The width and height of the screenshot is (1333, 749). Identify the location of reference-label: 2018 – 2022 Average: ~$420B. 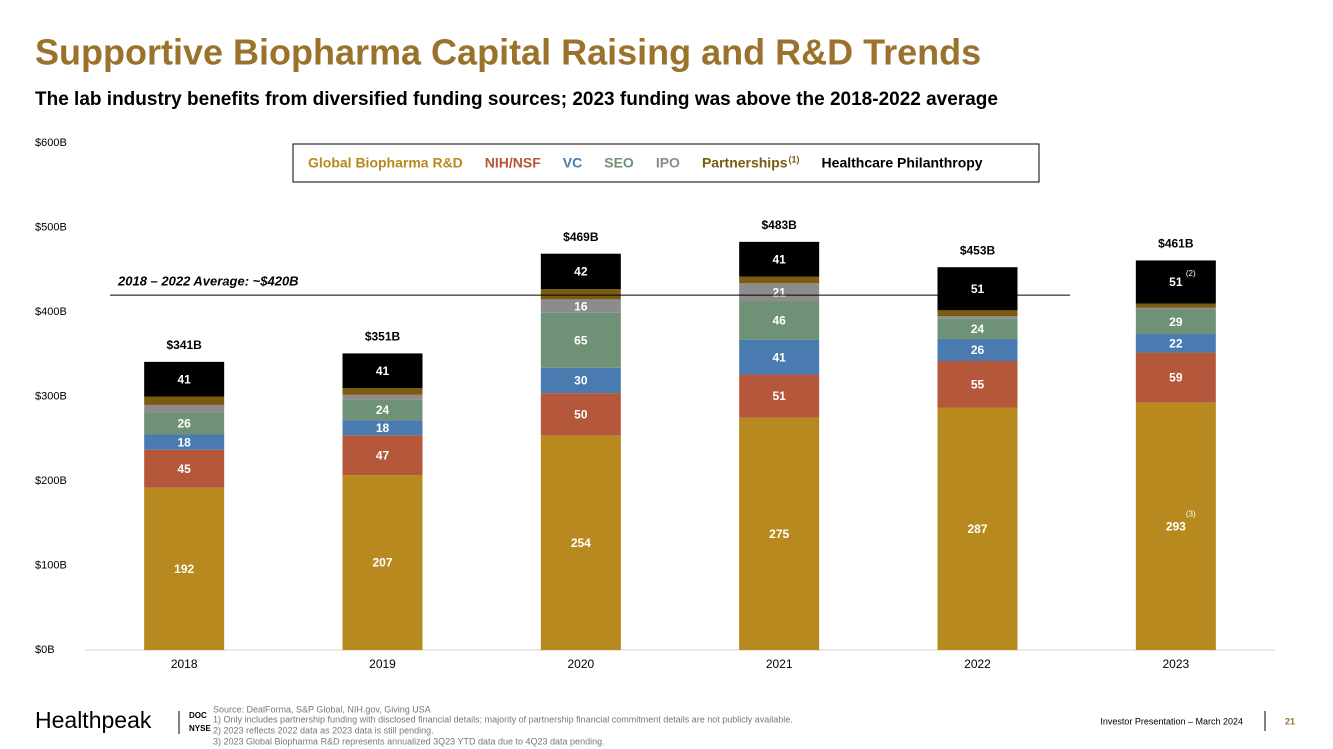
(208, 281).